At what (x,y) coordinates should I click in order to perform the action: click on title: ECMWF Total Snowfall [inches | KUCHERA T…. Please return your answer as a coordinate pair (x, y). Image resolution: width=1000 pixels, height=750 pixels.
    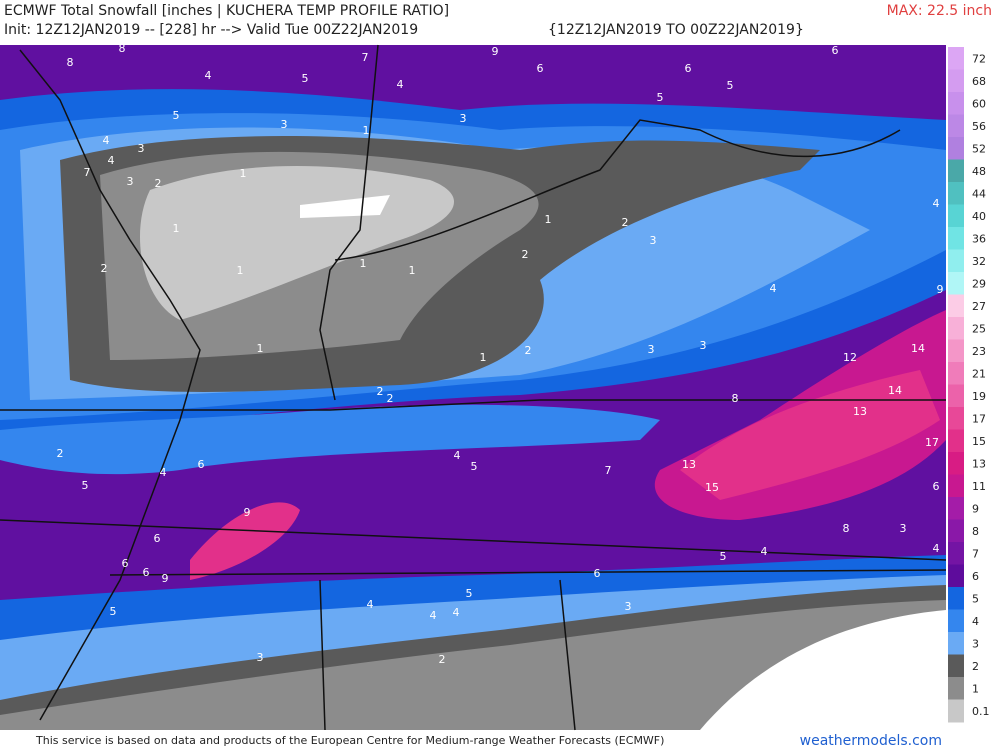
    Looking at the image, I should click on (227, 11).